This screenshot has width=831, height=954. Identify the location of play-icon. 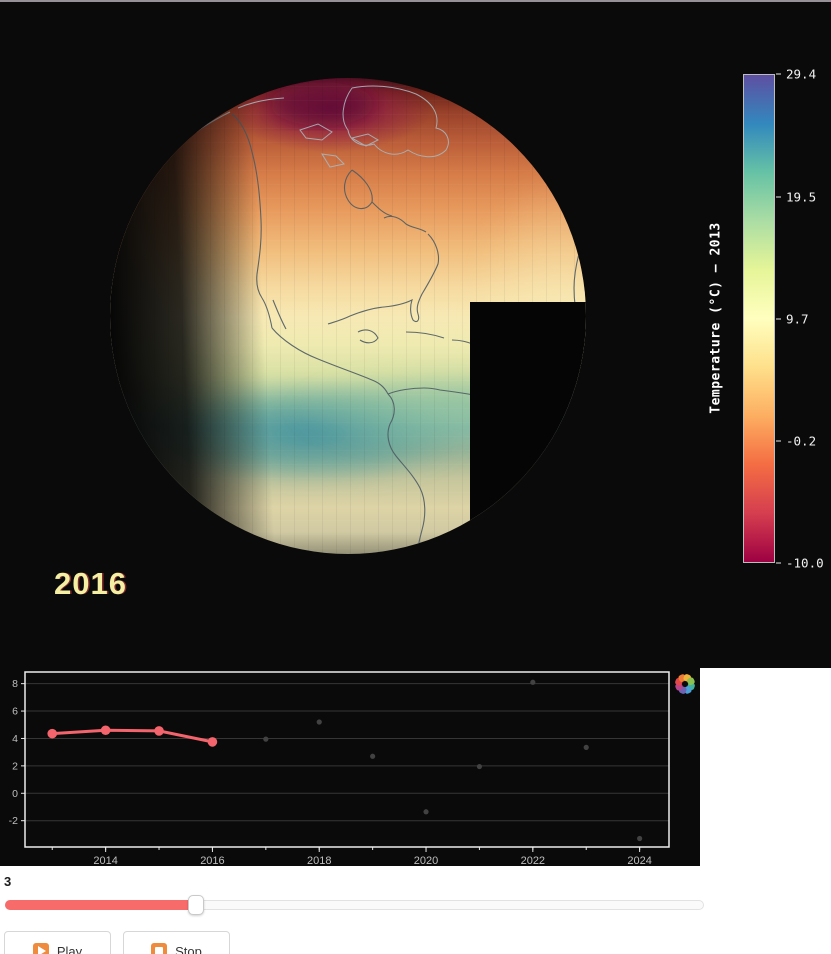
(40, 948).